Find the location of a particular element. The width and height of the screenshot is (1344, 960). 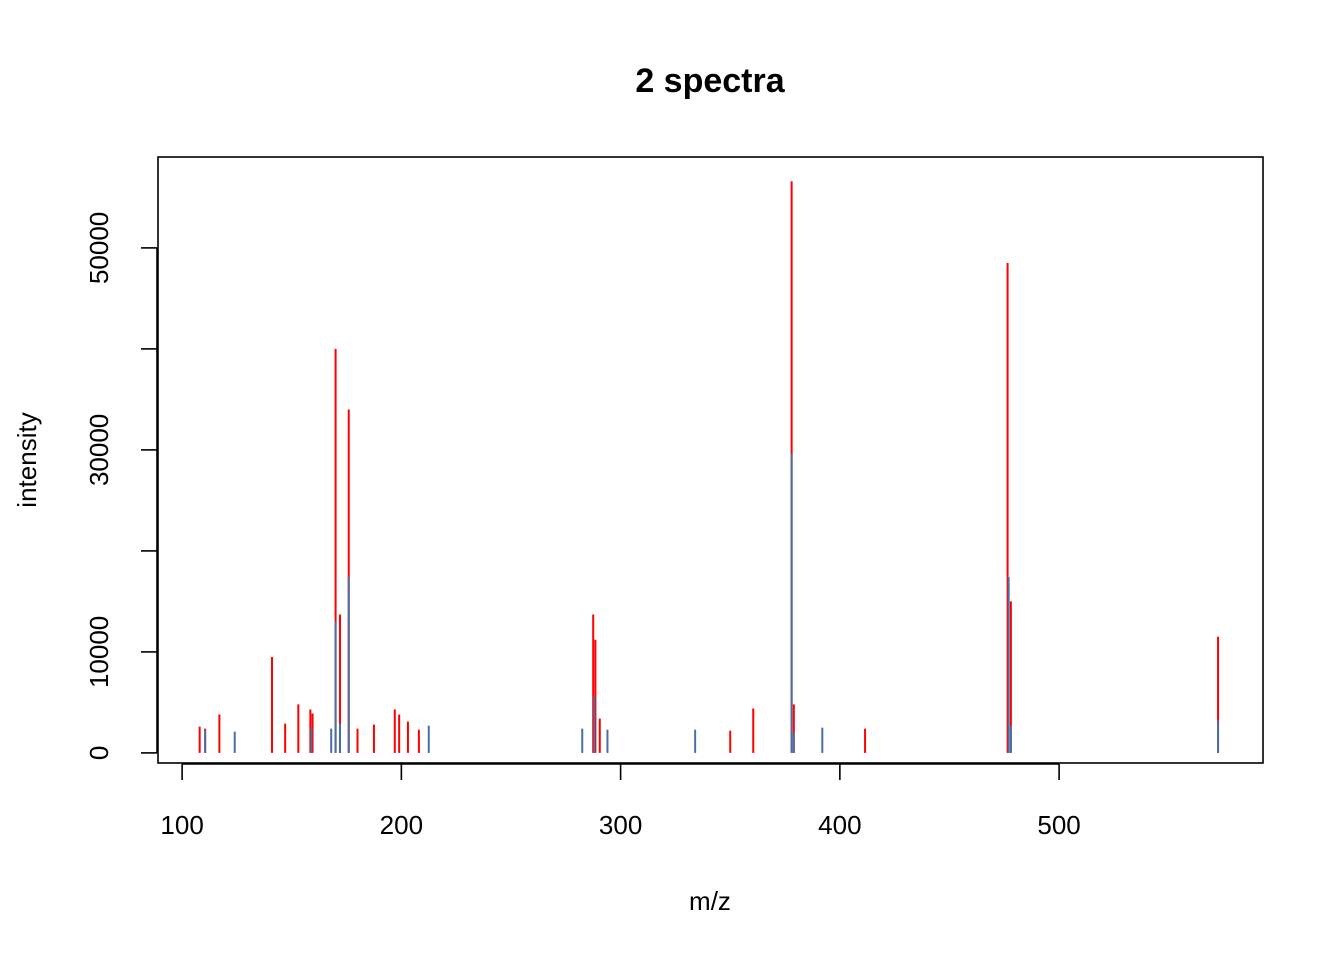

x-axis: 100 200 300 400 500 is located at coordinates (620, 801).